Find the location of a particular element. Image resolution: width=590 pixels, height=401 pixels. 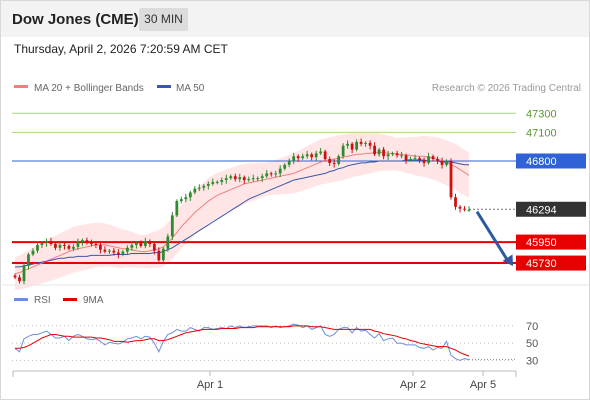

rsi-ma-line is located at coordinates (242, 341).